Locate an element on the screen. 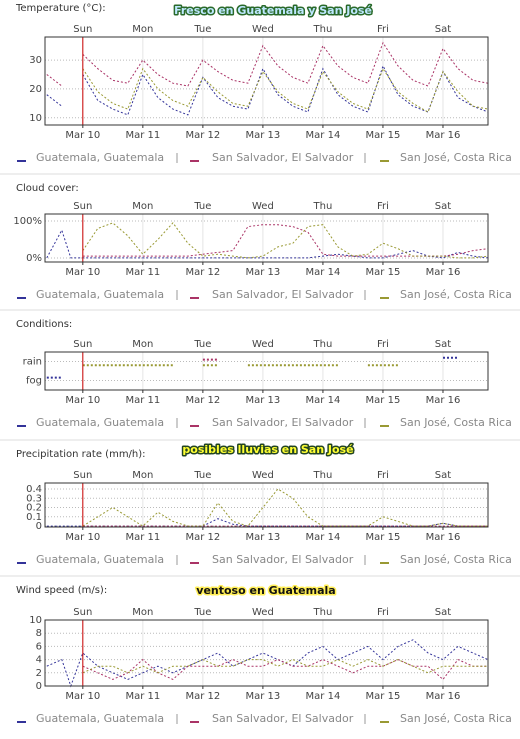 The width and height of the screenshot is (520, 739). y-tick-label: 30 is located at coordinates (35, 60).